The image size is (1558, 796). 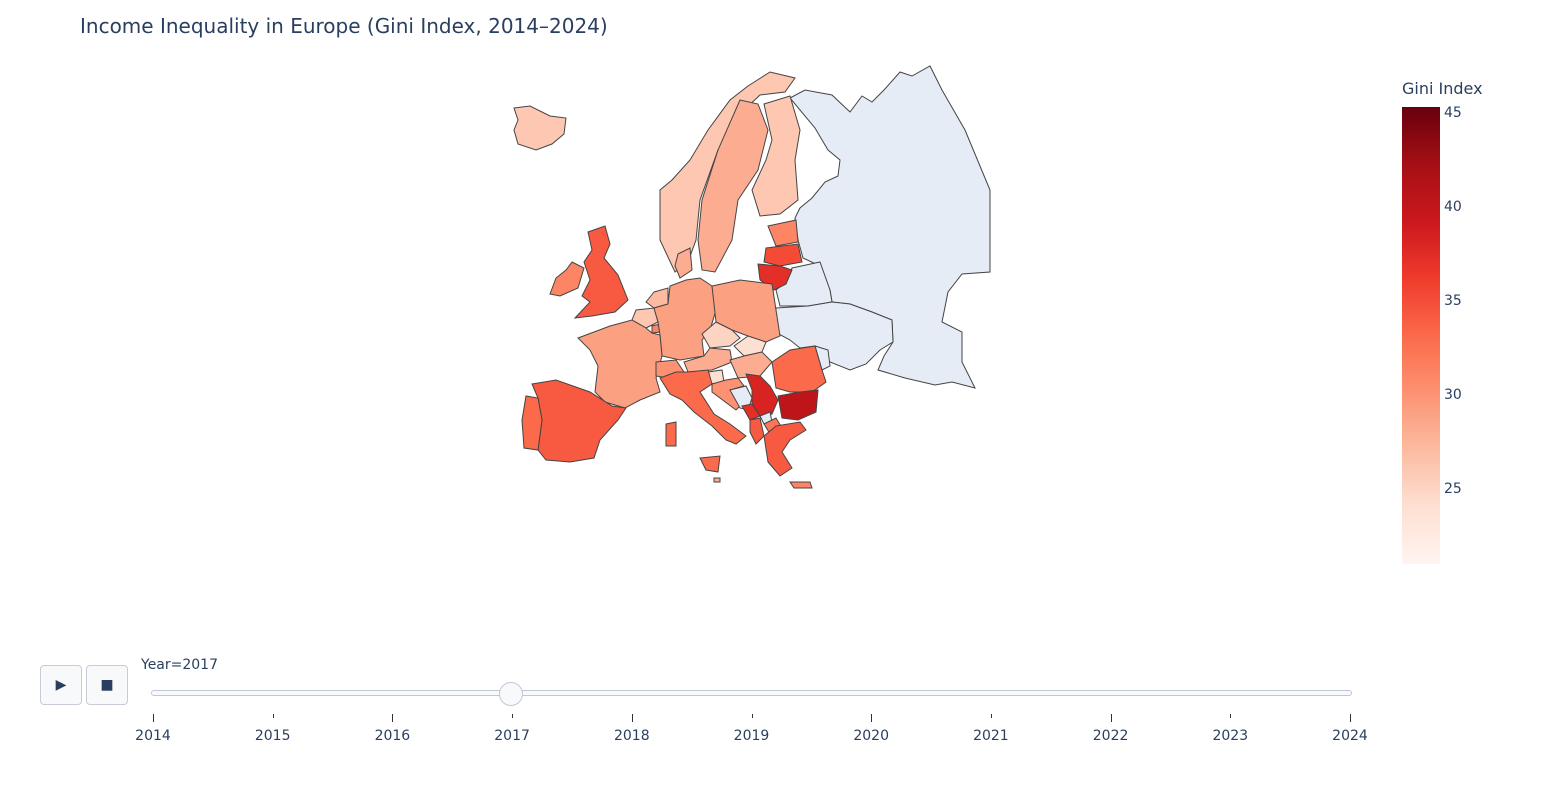 I want to click on year-tick-label: 2014, so click(x=153, y=736).